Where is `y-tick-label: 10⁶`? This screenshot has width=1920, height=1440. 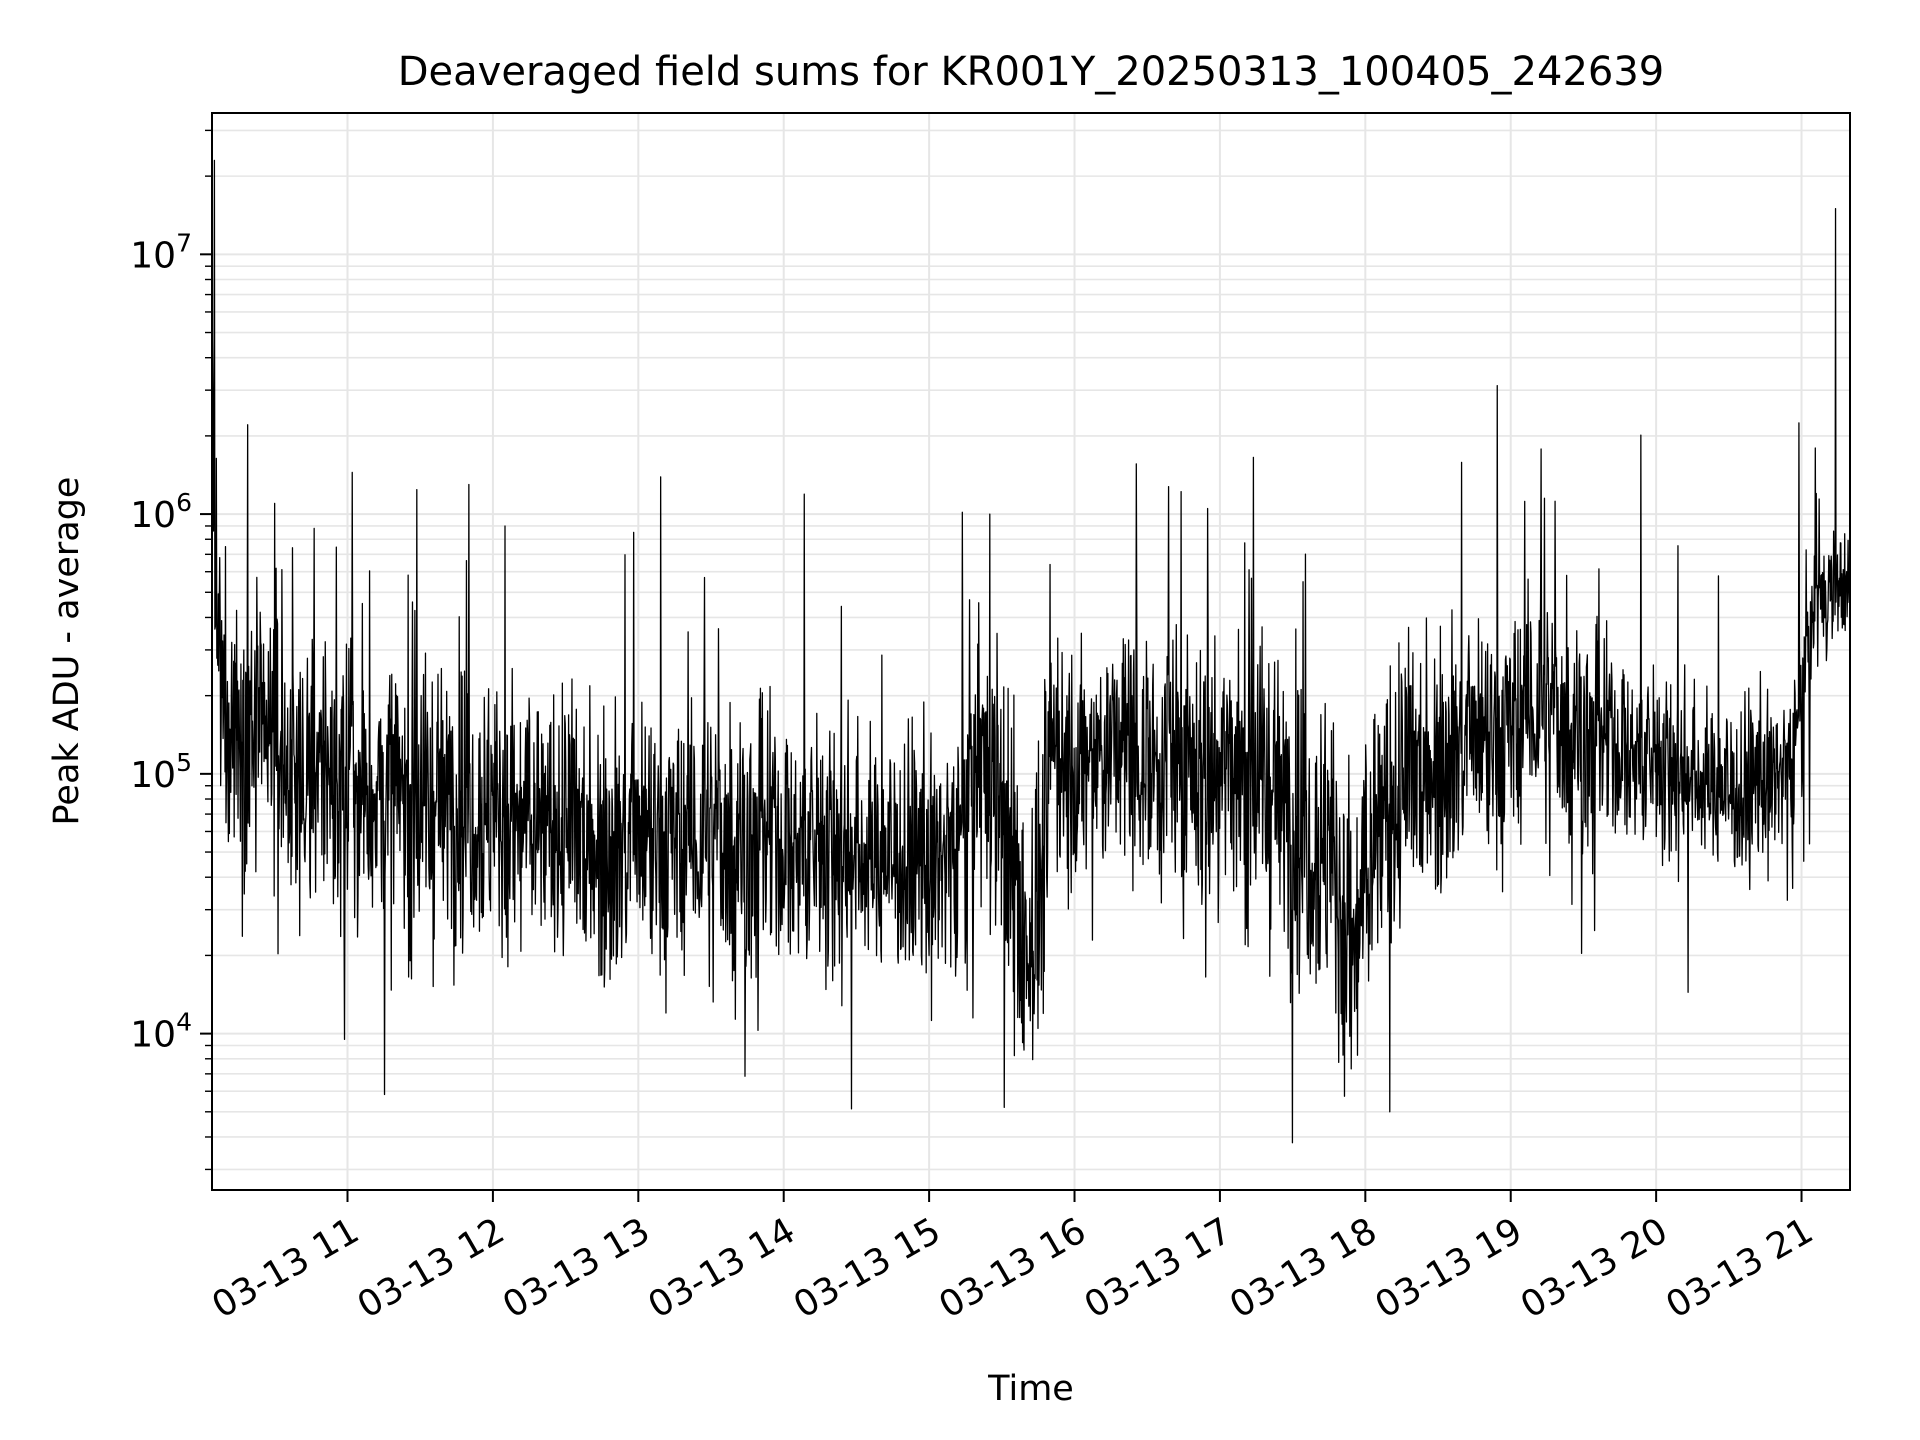
y-tick-label: 10⁶ is located at coordinates (161, 512).